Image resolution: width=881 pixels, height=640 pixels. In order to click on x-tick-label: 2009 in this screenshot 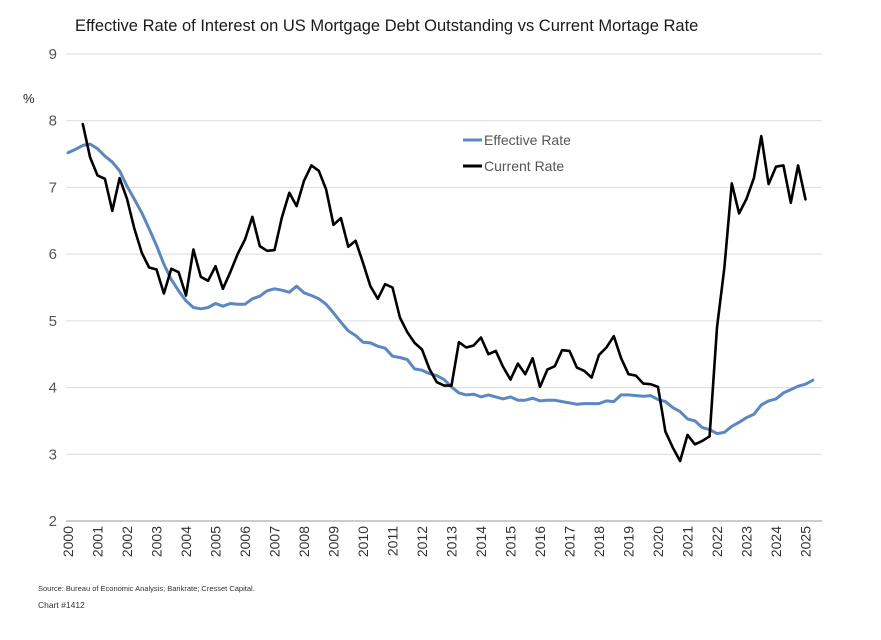, I will do `click(334, 541)`.